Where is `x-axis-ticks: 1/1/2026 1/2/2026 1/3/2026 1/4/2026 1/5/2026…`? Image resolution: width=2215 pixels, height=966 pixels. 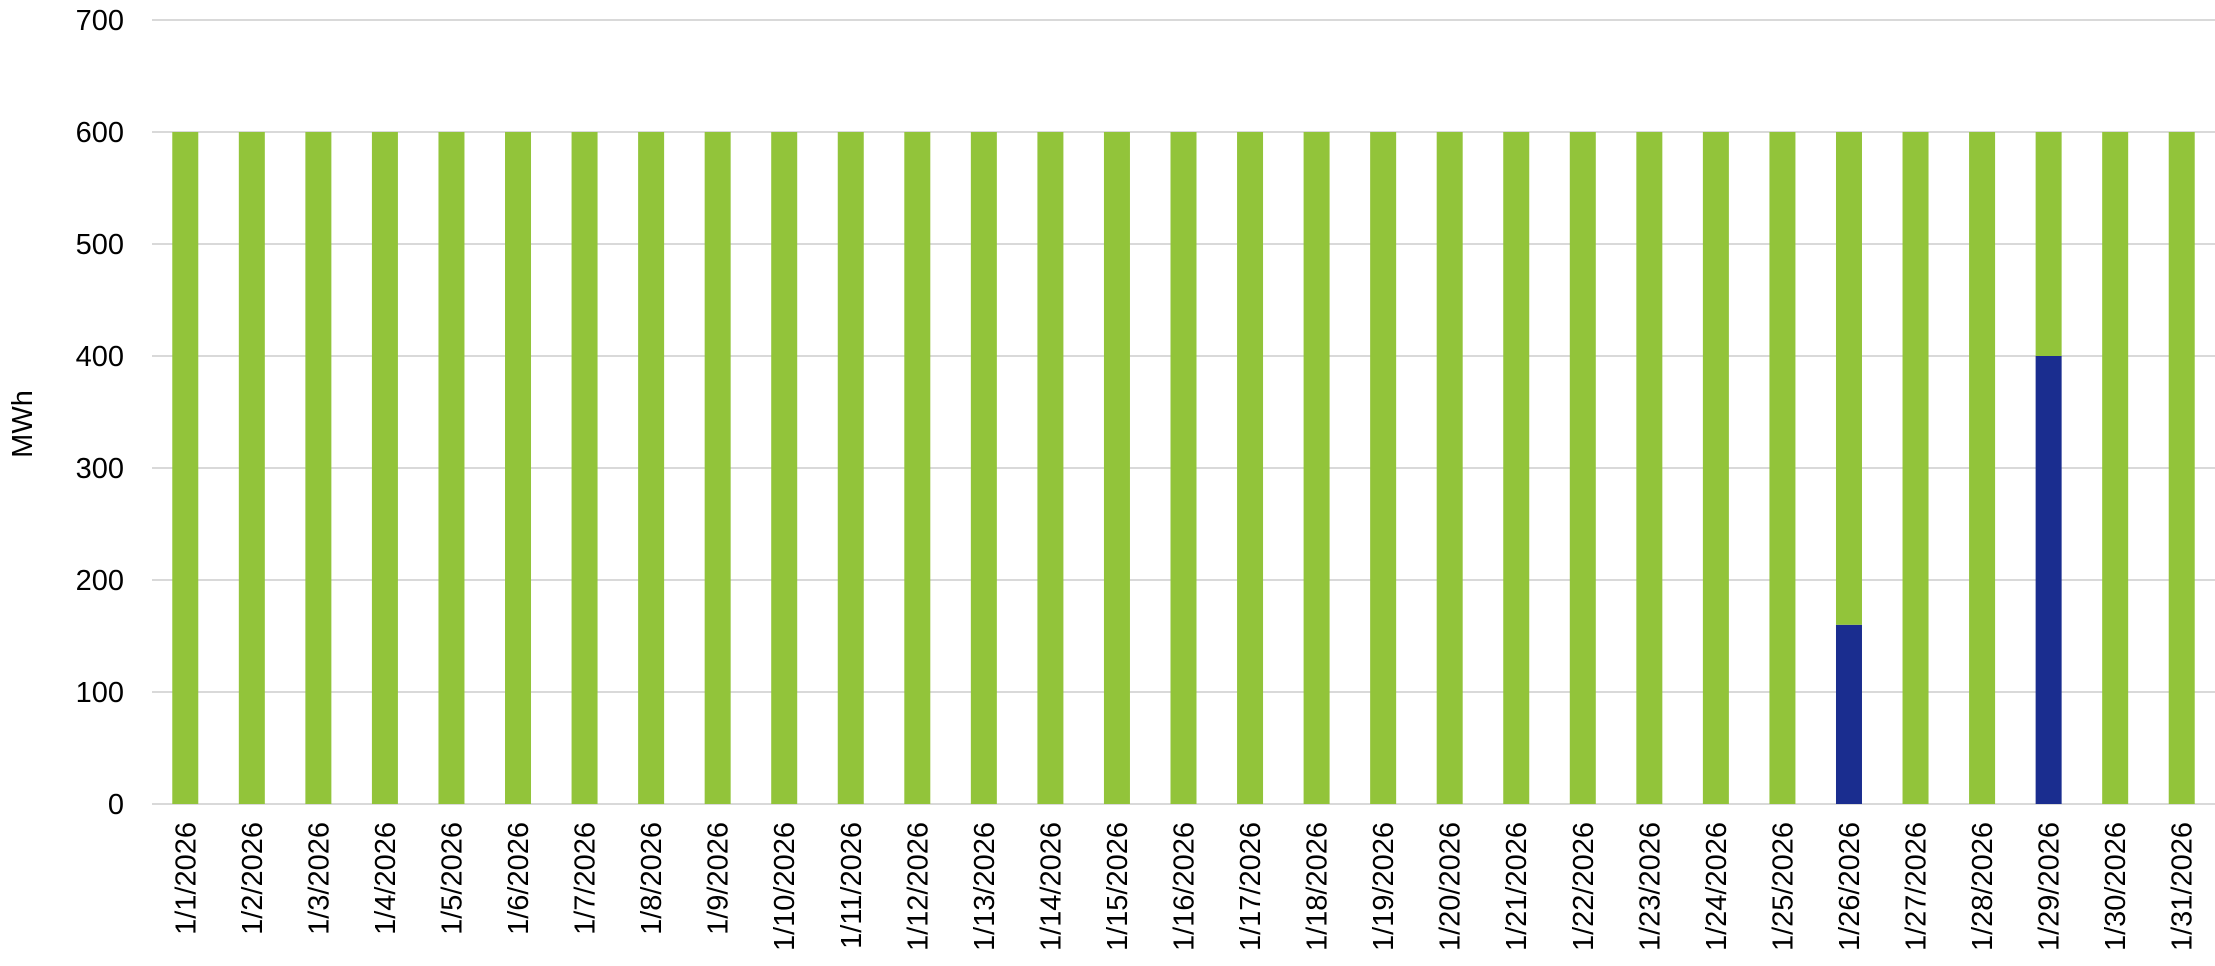
x-axis-ticks: 1/1/2026 1/2/2026 1/3/2026 1/4/2026 1/5/2026… is located at coordinates (1184, 886).